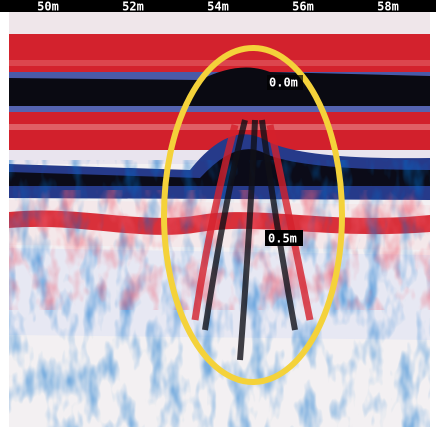 The width and height of the screenshot is (436, 427). What do you see at coordinates (388, 7) in the screenshot?
I see `x-axis-label: 58m` at bounding box center [388, 7].